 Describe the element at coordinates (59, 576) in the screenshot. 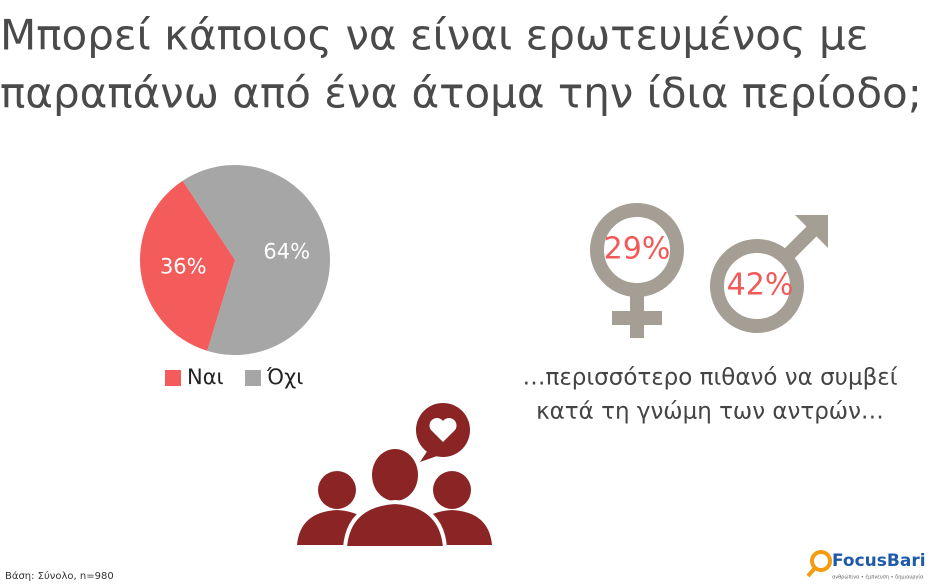

I see `footnote: Βάση: Σύνολο, n=980` at that location.